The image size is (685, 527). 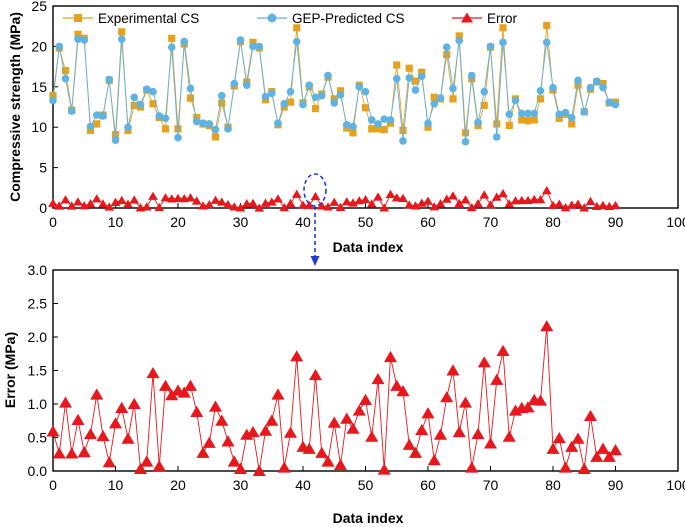 What do you see at coordinates (38, 371) in the screenshot?
I see `bottom-y-tick-label: 1.5` at bounding box center [38, 371].